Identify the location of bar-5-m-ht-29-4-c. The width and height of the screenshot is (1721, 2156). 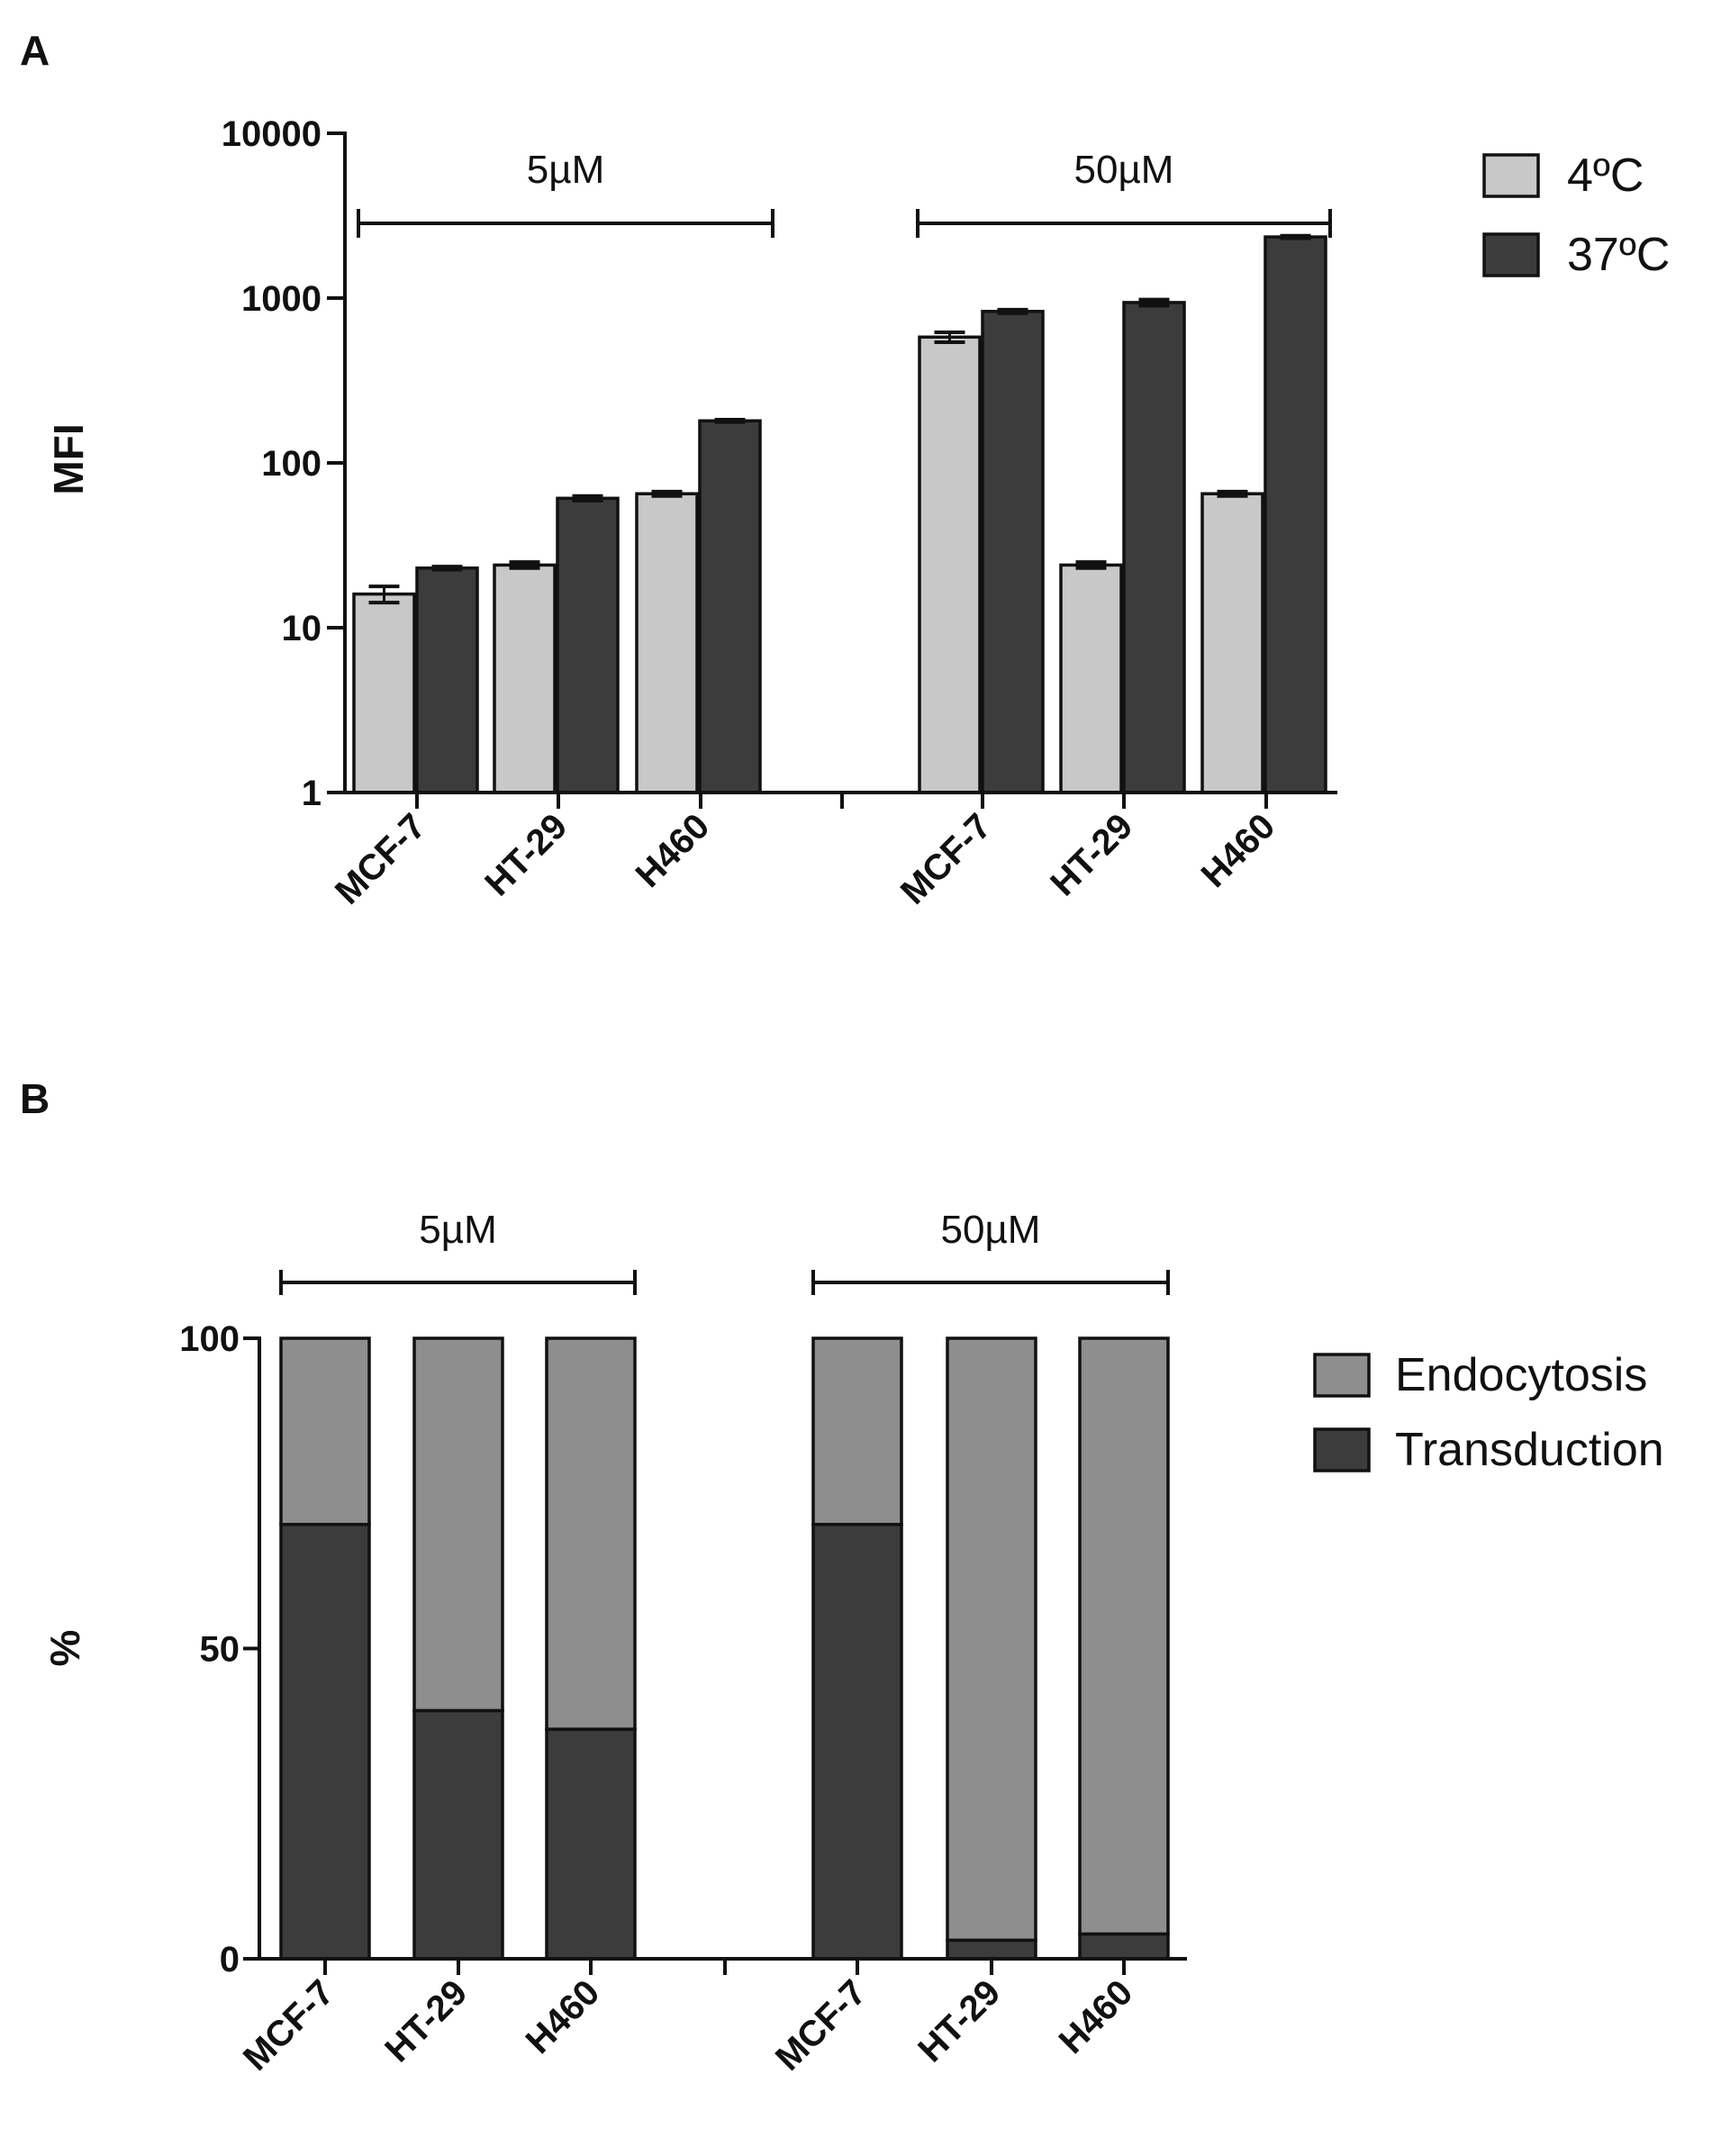
(525, 678).